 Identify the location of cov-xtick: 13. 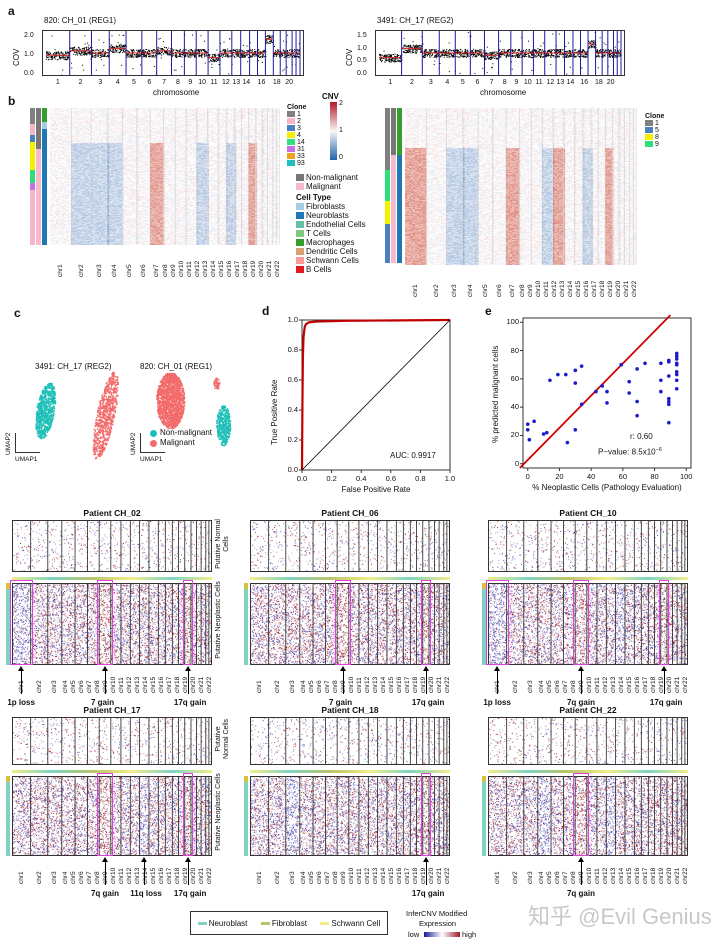
(560, 82).